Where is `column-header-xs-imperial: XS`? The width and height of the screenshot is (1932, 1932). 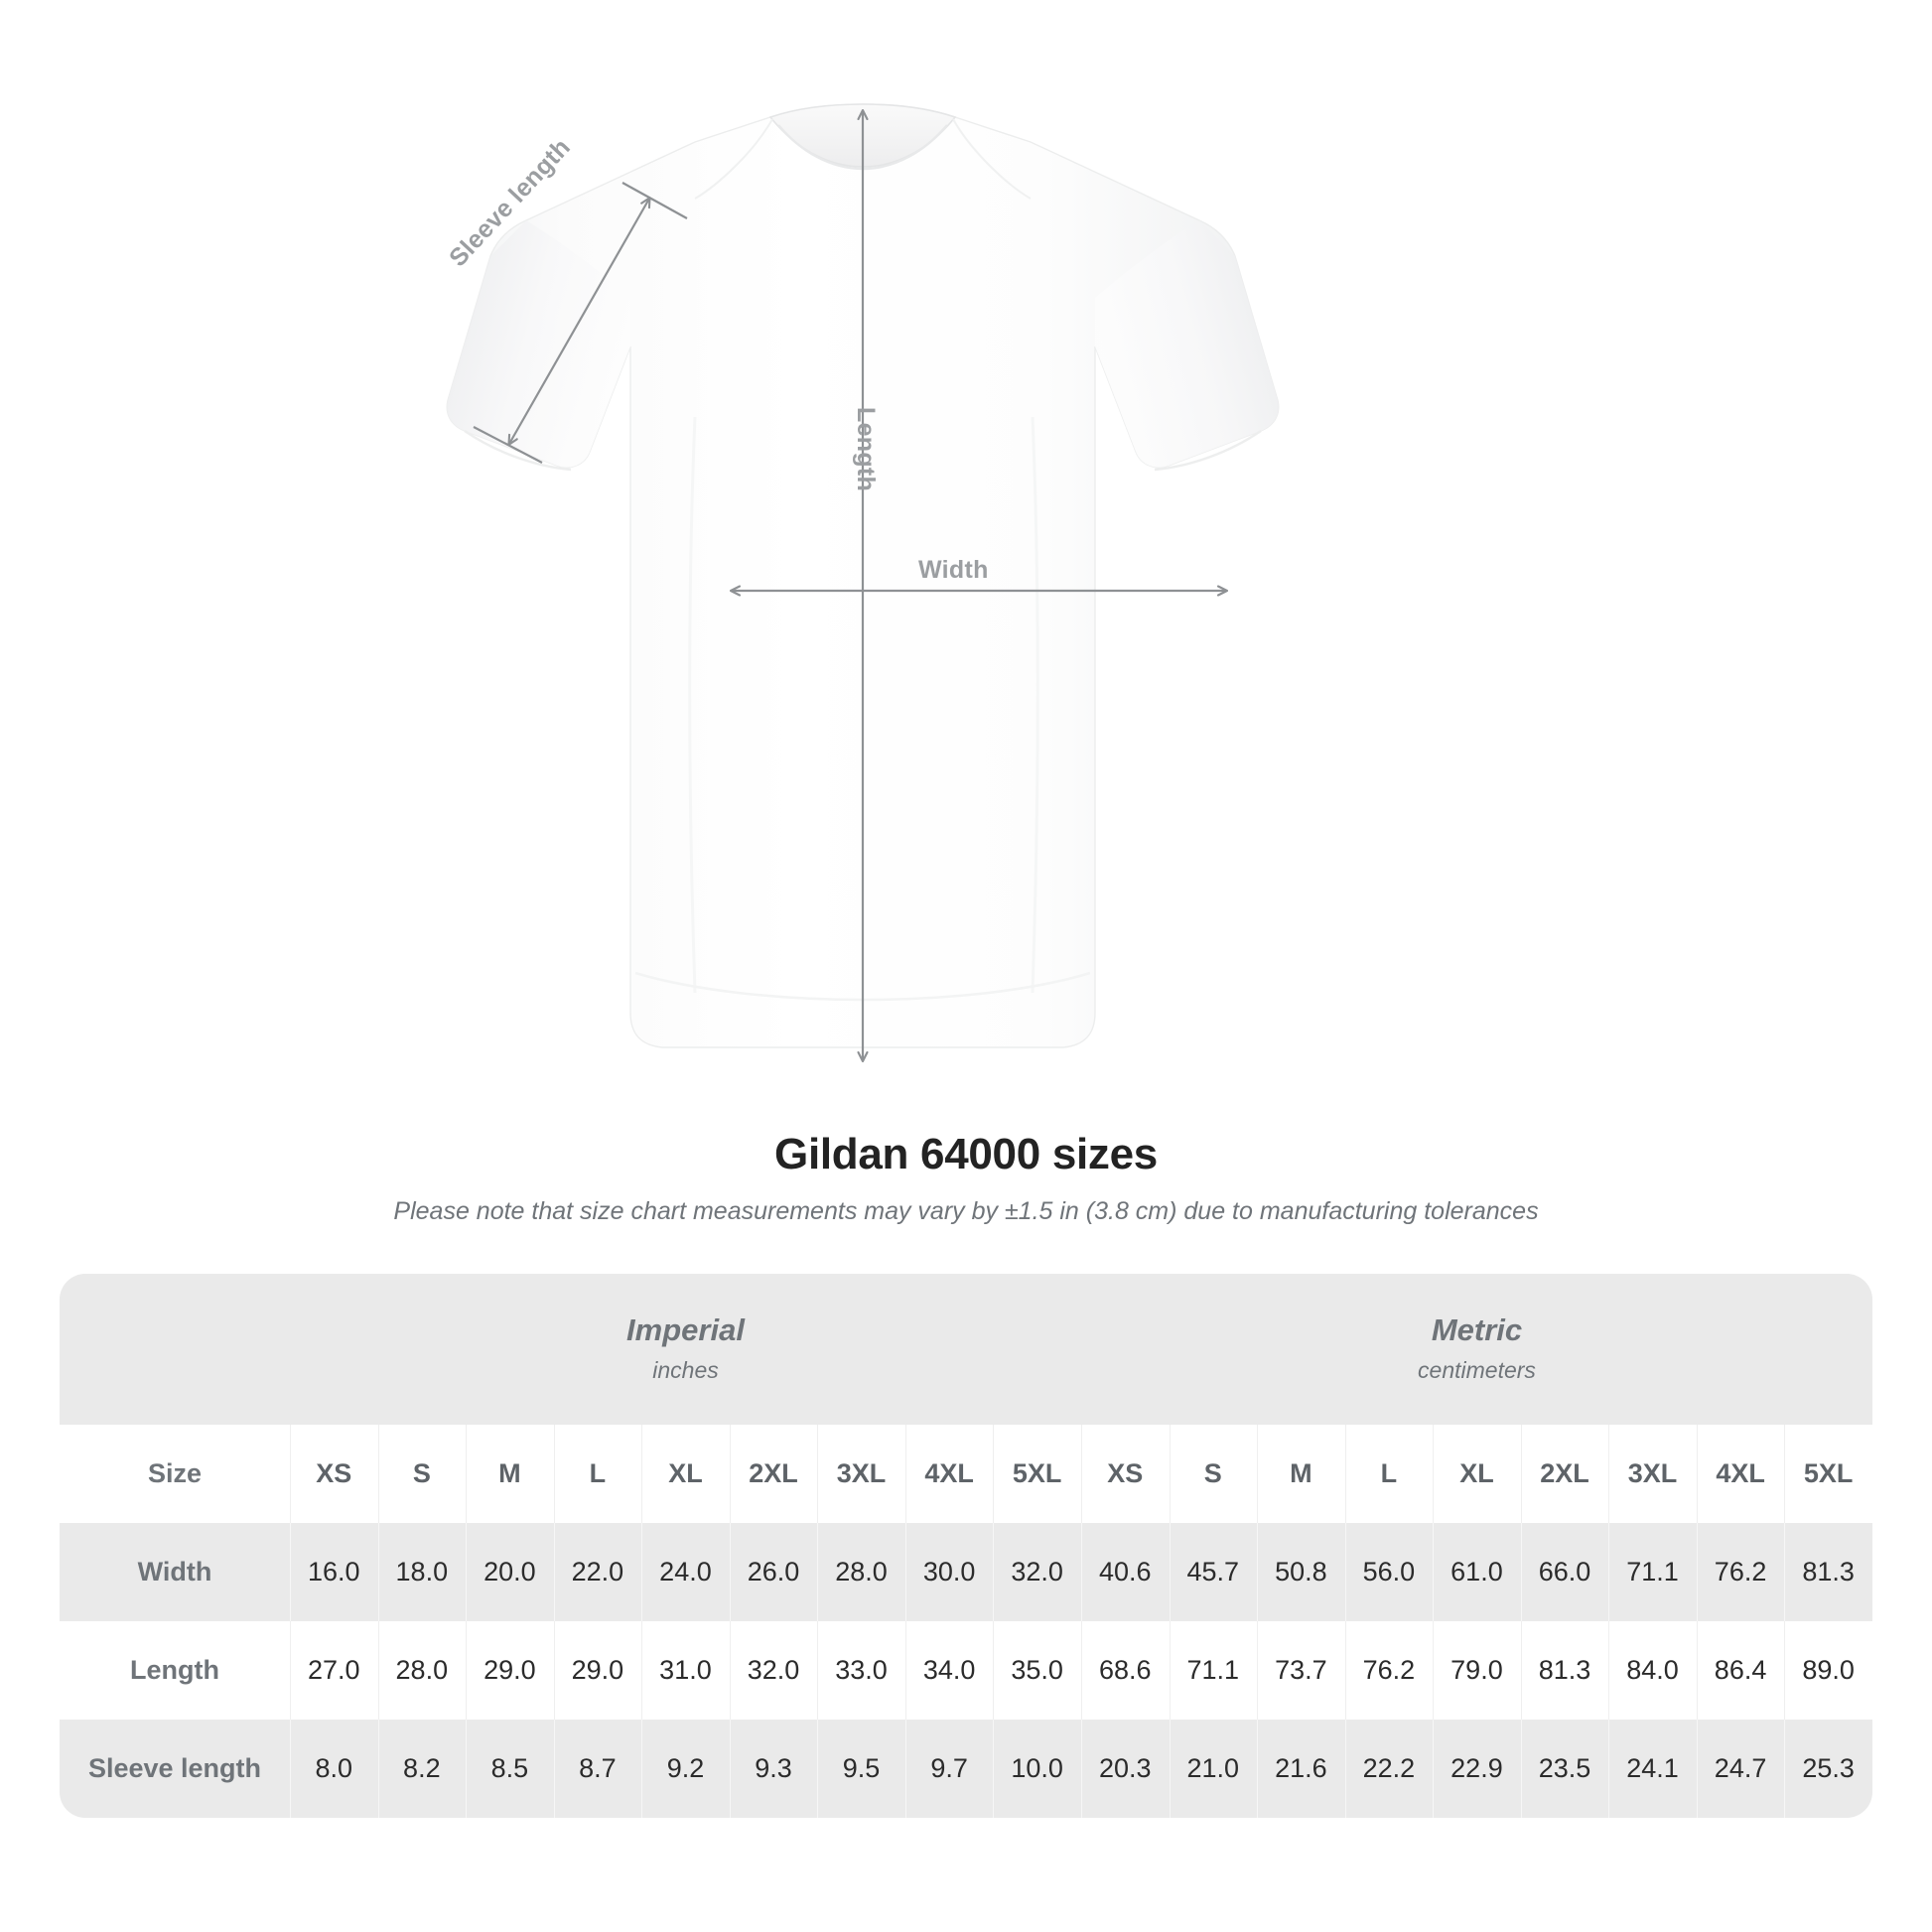
column-header-xs-imperial: XS is located at coordinates (334, 1474).